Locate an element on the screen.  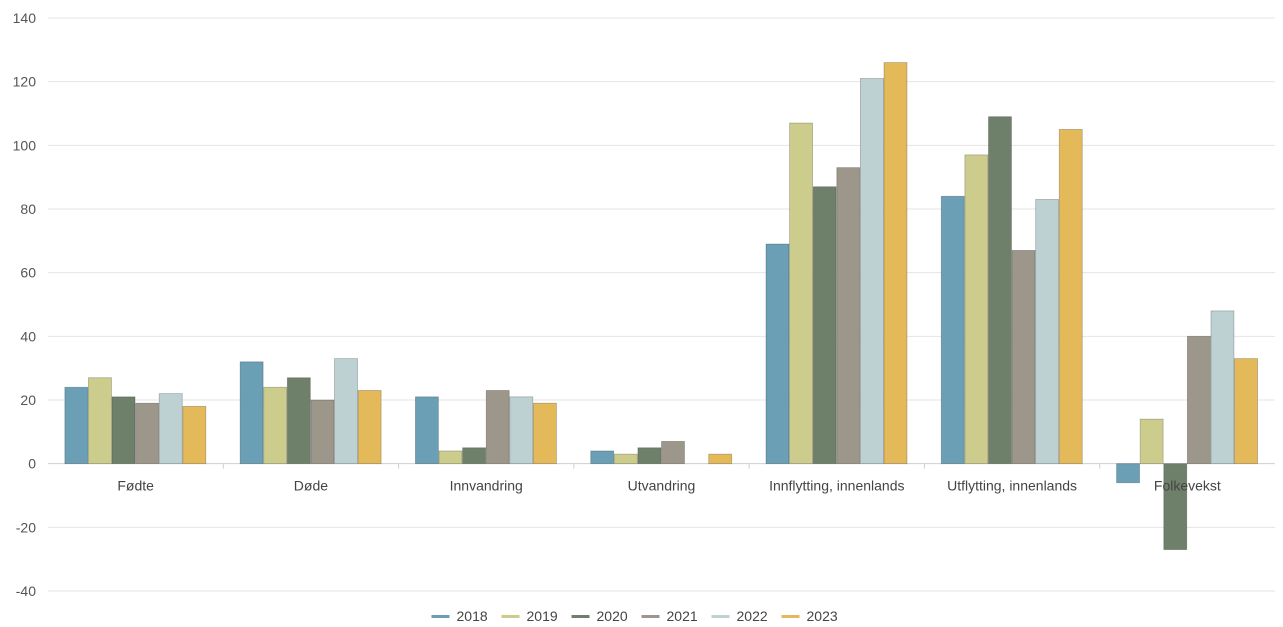
legend-label-2019: 2019 is located at coordinates (542, 616).